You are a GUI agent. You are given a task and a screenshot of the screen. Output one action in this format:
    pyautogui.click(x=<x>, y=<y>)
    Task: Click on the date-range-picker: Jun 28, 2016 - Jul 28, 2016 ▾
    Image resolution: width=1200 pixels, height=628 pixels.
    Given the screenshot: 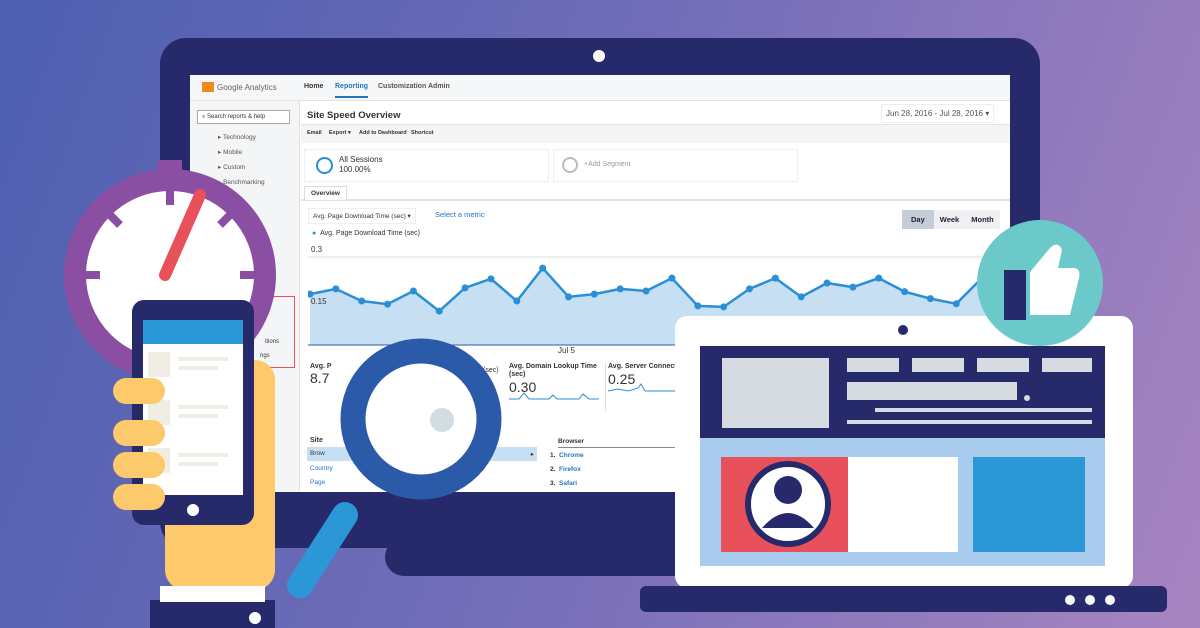 What is the action you would take?
    pyautogui.click(x=938, y=113)
    